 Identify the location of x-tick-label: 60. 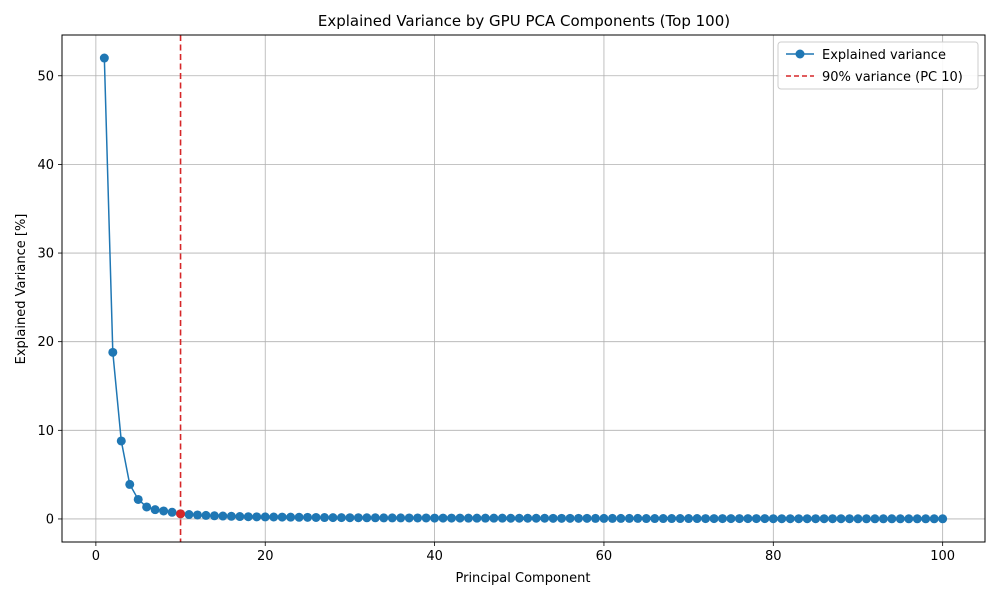
(604, 556).